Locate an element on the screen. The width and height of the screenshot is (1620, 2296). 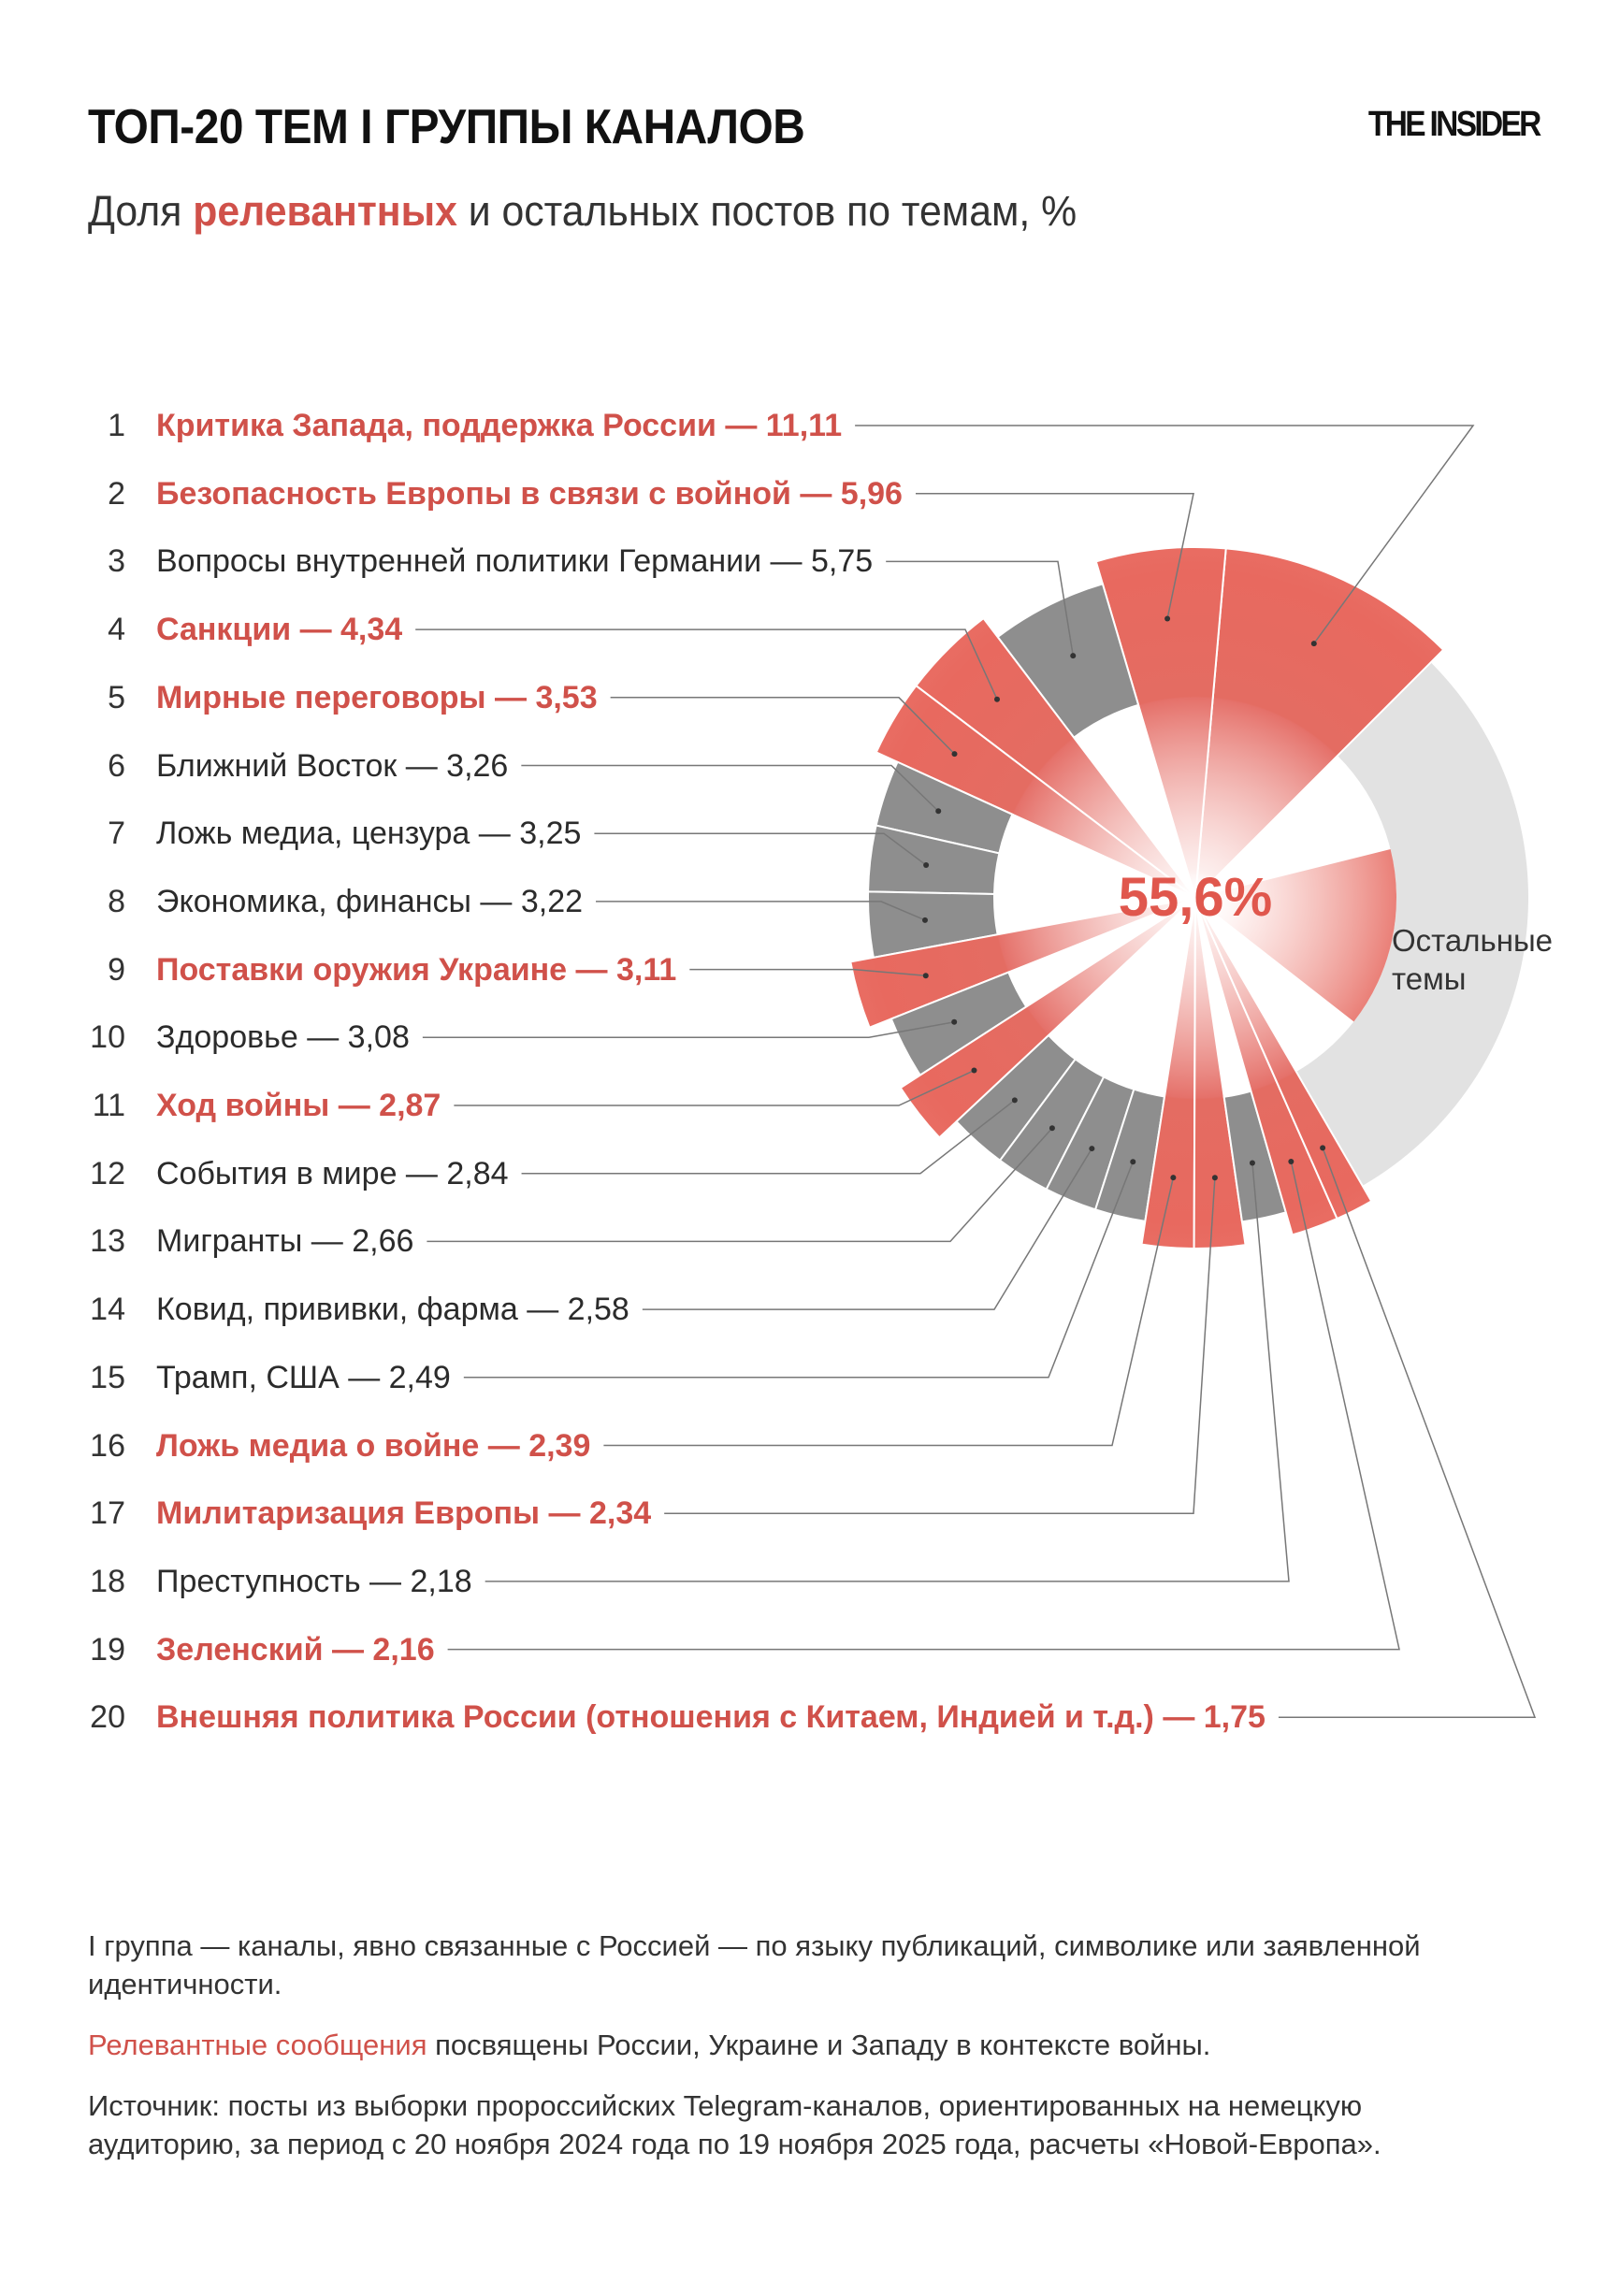
topic-label: Ход войны — 2,87 is located at coordinates (298, 1105).